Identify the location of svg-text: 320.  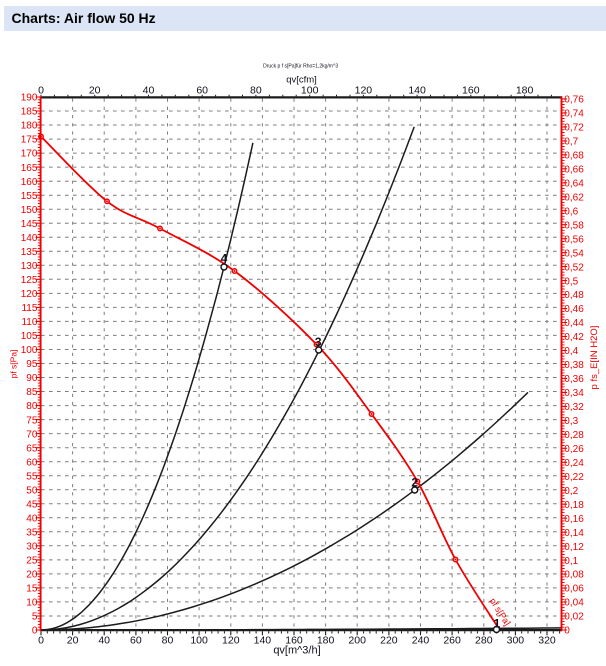
(547, 641).